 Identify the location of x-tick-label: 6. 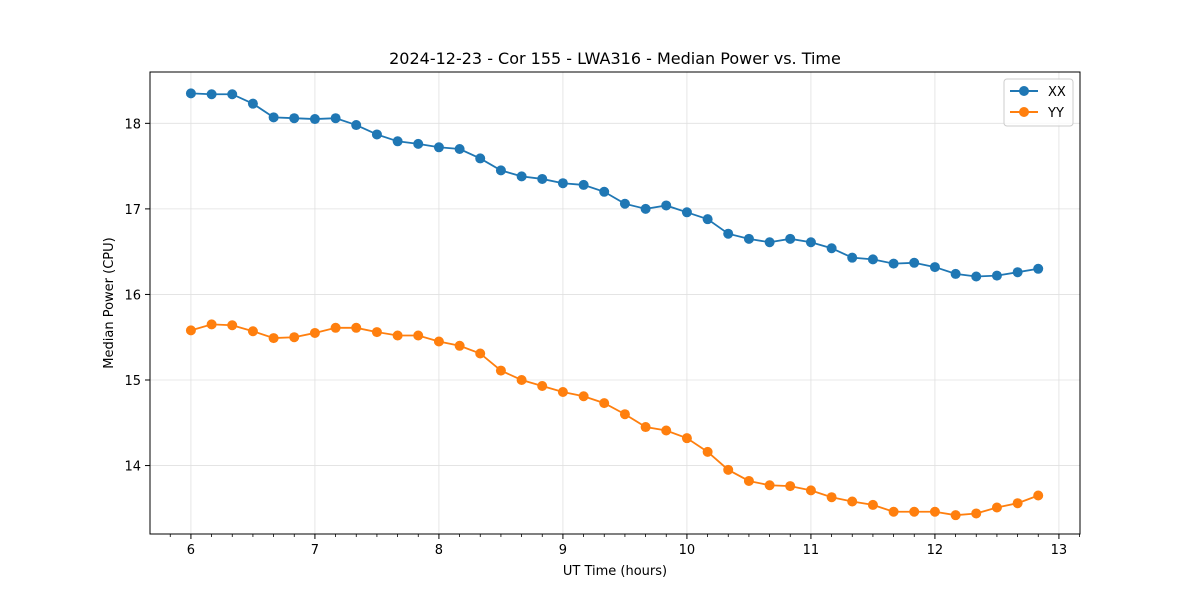
(191, 550).